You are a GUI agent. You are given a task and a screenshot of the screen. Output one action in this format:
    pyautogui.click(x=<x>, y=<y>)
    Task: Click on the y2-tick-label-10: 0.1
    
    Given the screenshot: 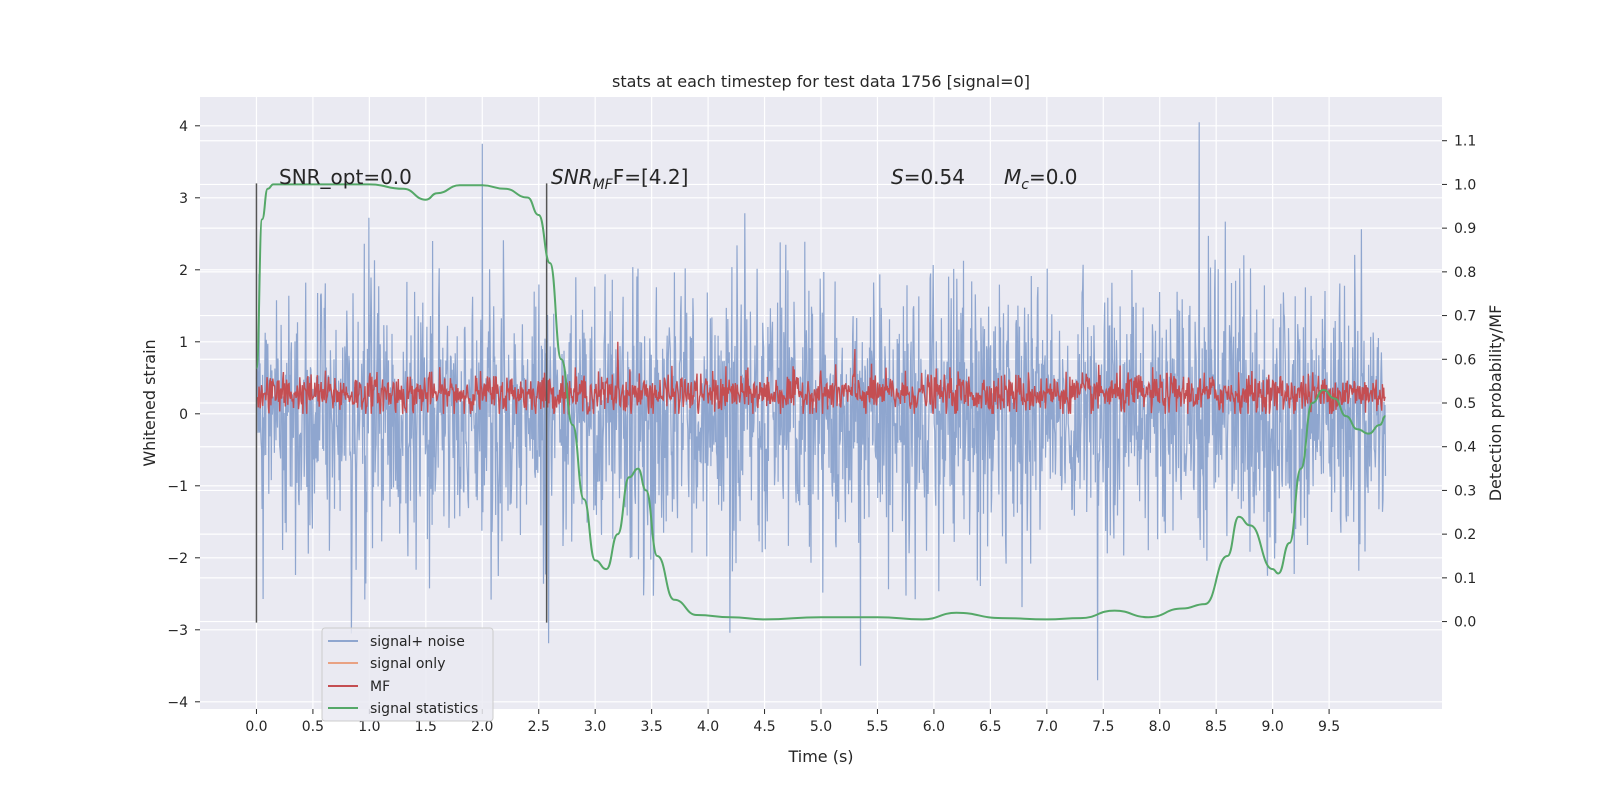 What is the action you would take?
    pyautogui.click(x=1465, y=579)
    